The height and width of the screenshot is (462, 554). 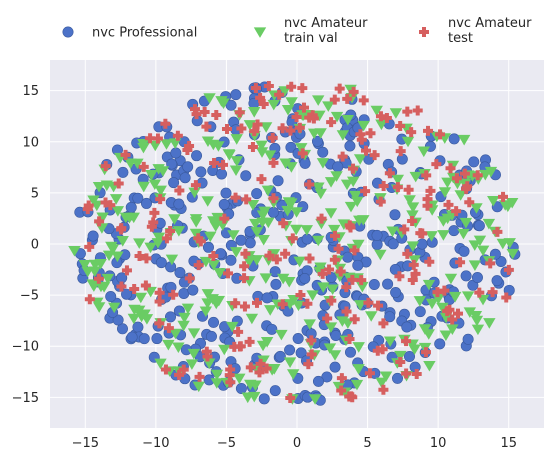 What do you see at coordinates (25, 347) in the screenshot?
I see `y-tick-label: −10` at bounding box center [25, 347].